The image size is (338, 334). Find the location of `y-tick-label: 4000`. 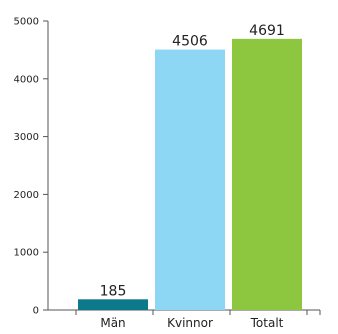

y-tick-label: 4000 is located at coordinates (26, 79).